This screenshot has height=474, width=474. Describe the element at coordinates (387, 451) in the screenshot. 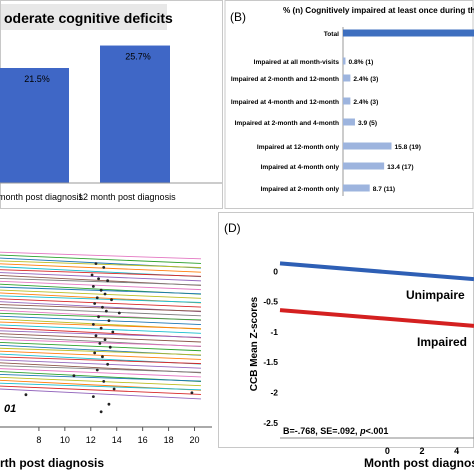

I see `panel-d-x-tick-label: 0` at that location.